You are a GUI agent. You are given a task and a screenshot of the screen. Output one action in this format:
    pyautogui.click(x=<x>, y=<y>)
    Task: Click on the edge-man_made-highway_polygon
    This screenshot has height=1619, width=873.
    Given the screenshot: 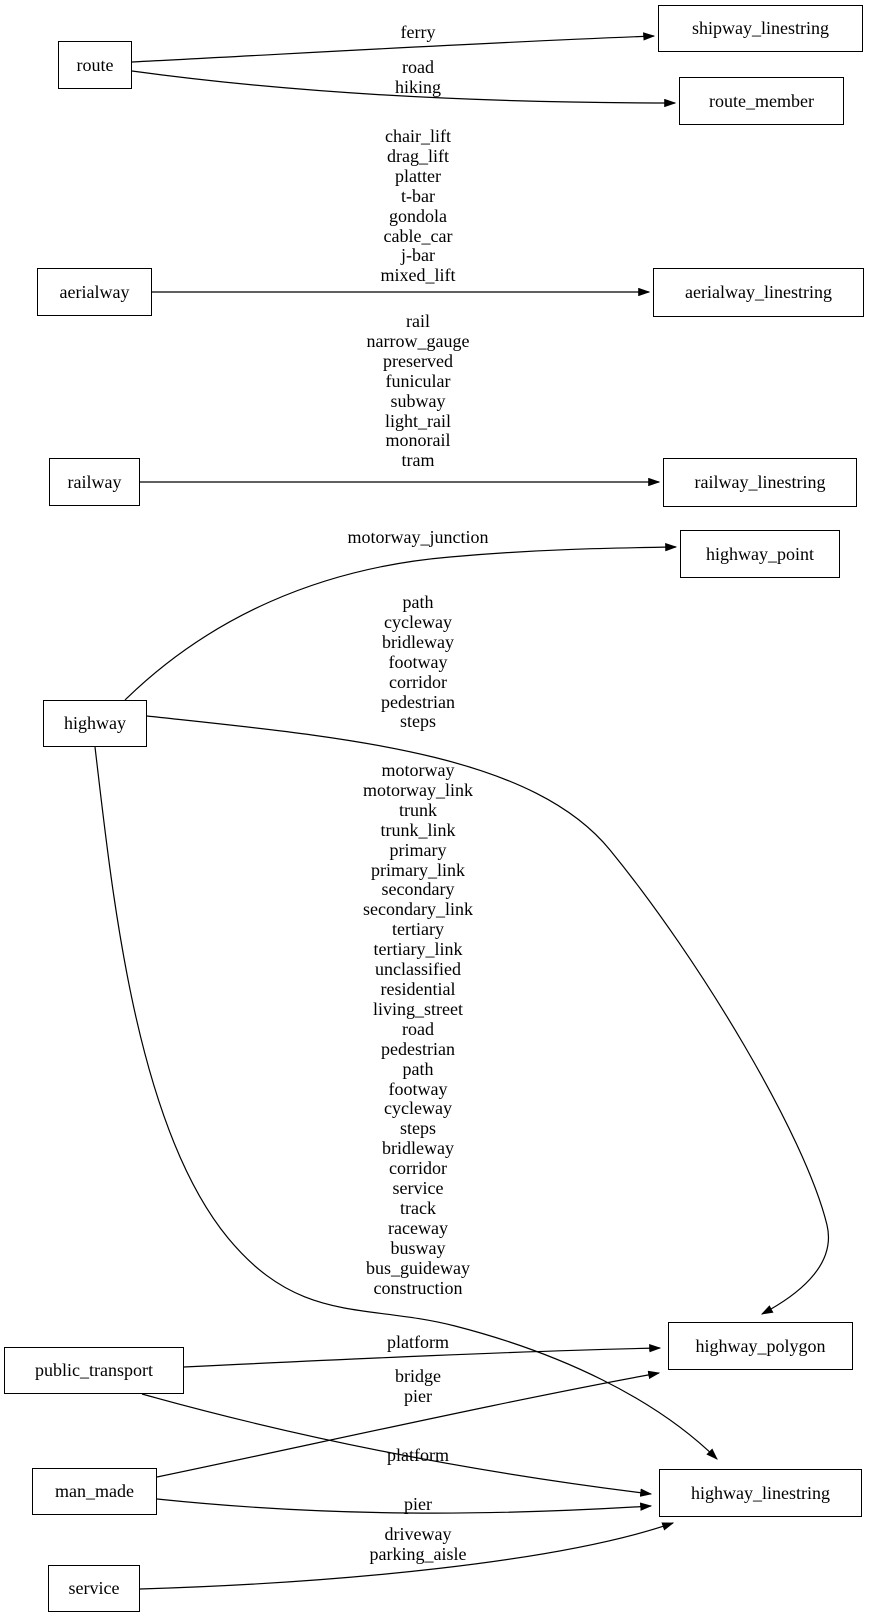 What is the action you would take?
    pyautogui.click(x=408, y=1424)
    